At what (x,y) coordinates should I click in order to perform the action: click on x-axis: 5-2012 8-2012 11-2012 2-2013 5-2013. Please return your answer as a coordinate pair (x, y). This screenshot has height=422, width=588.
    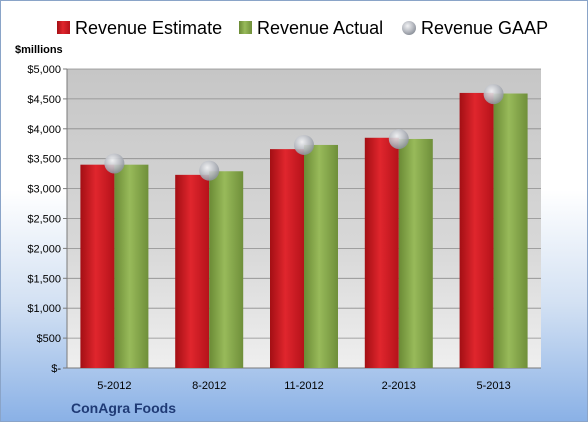
    Looking at the image, I should click on (304, 379).